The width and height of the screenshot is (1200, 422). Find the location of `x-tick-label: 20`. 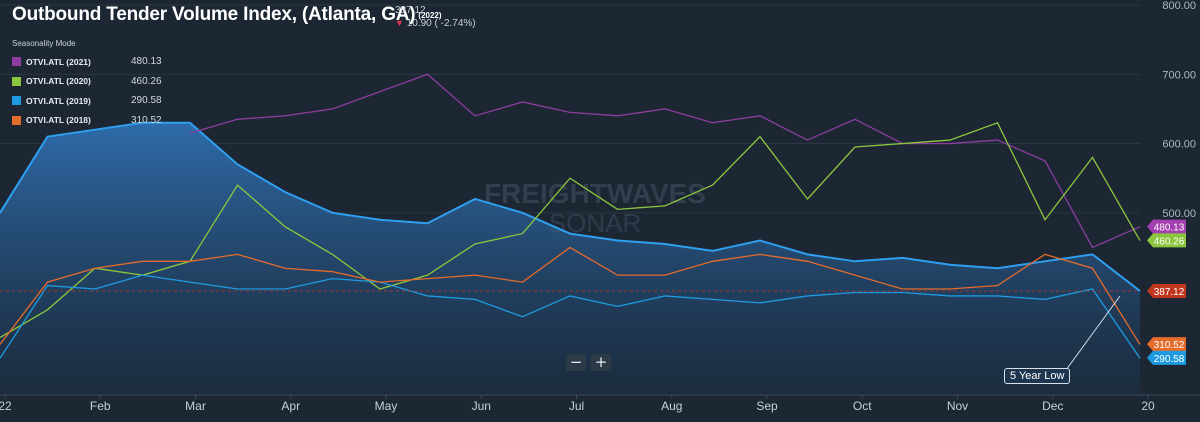

x-tick-label: 20 is located at coordinates (1148, 406).